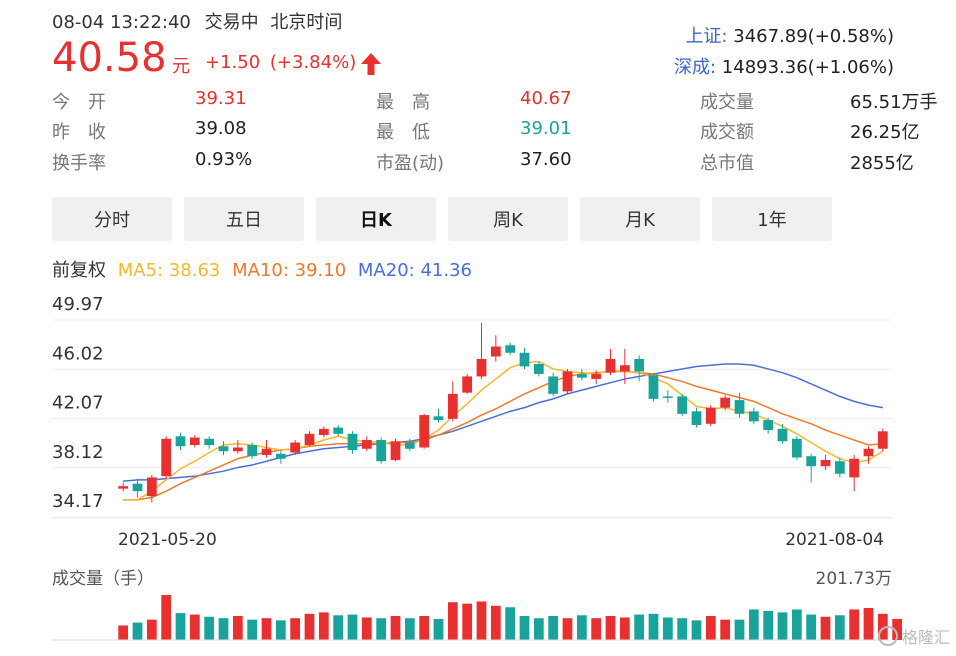  Describe the element at coordinates (888, 636) in the screenshot. I see `watermark-logo-icon` at that location.